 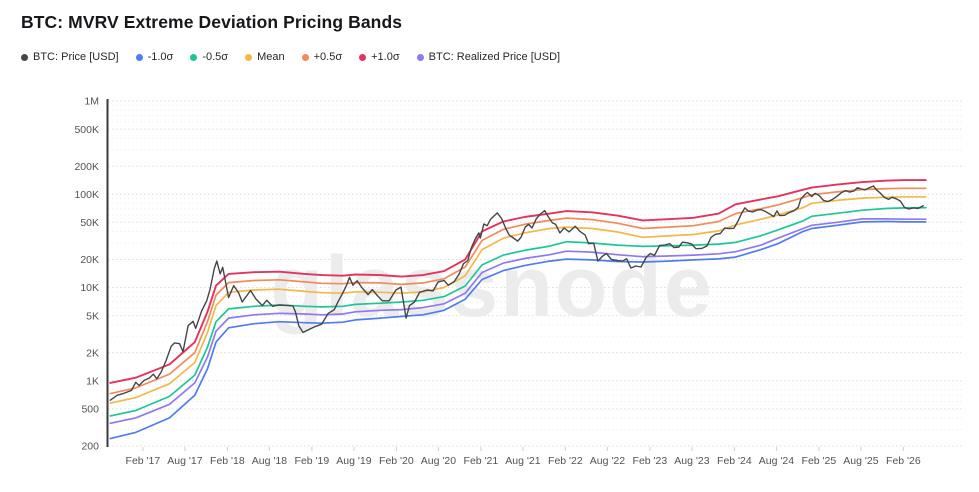 What do you see at coordinates (92, 381) in the screenshot?
I see `y-axis-label: 1K` at bounding box center [92, 381].